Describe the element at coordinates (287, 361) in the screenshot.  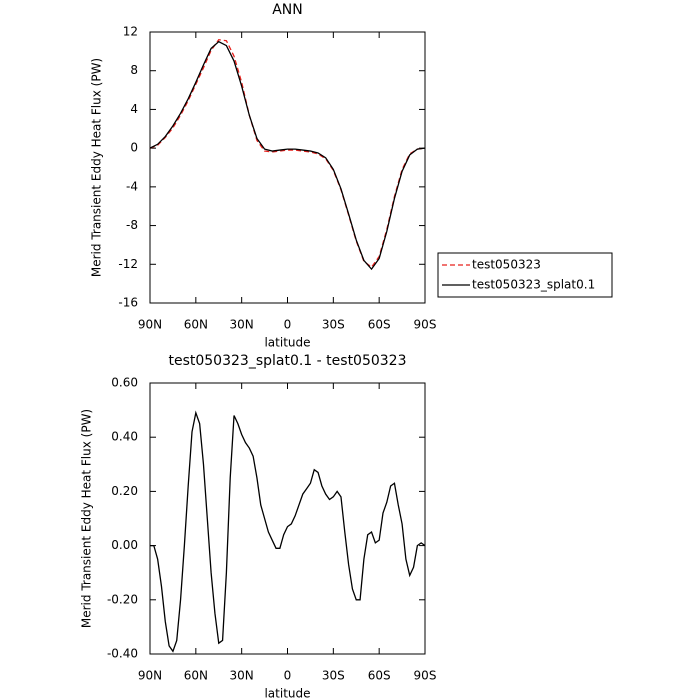
I see `chart-title: test050323_splat0.1 - test050323` at that location.